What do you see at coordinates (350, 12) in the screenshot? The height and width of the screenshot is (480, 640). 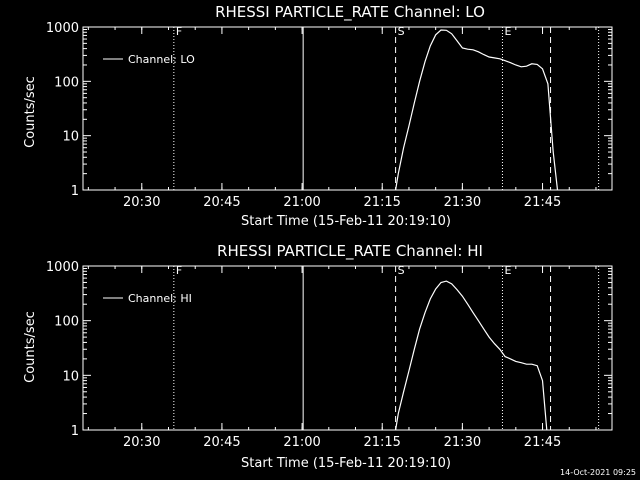 I see `chart-title: RHESSI PARTICLE_RATE Channel: LO` at bounding box center [350, 12].